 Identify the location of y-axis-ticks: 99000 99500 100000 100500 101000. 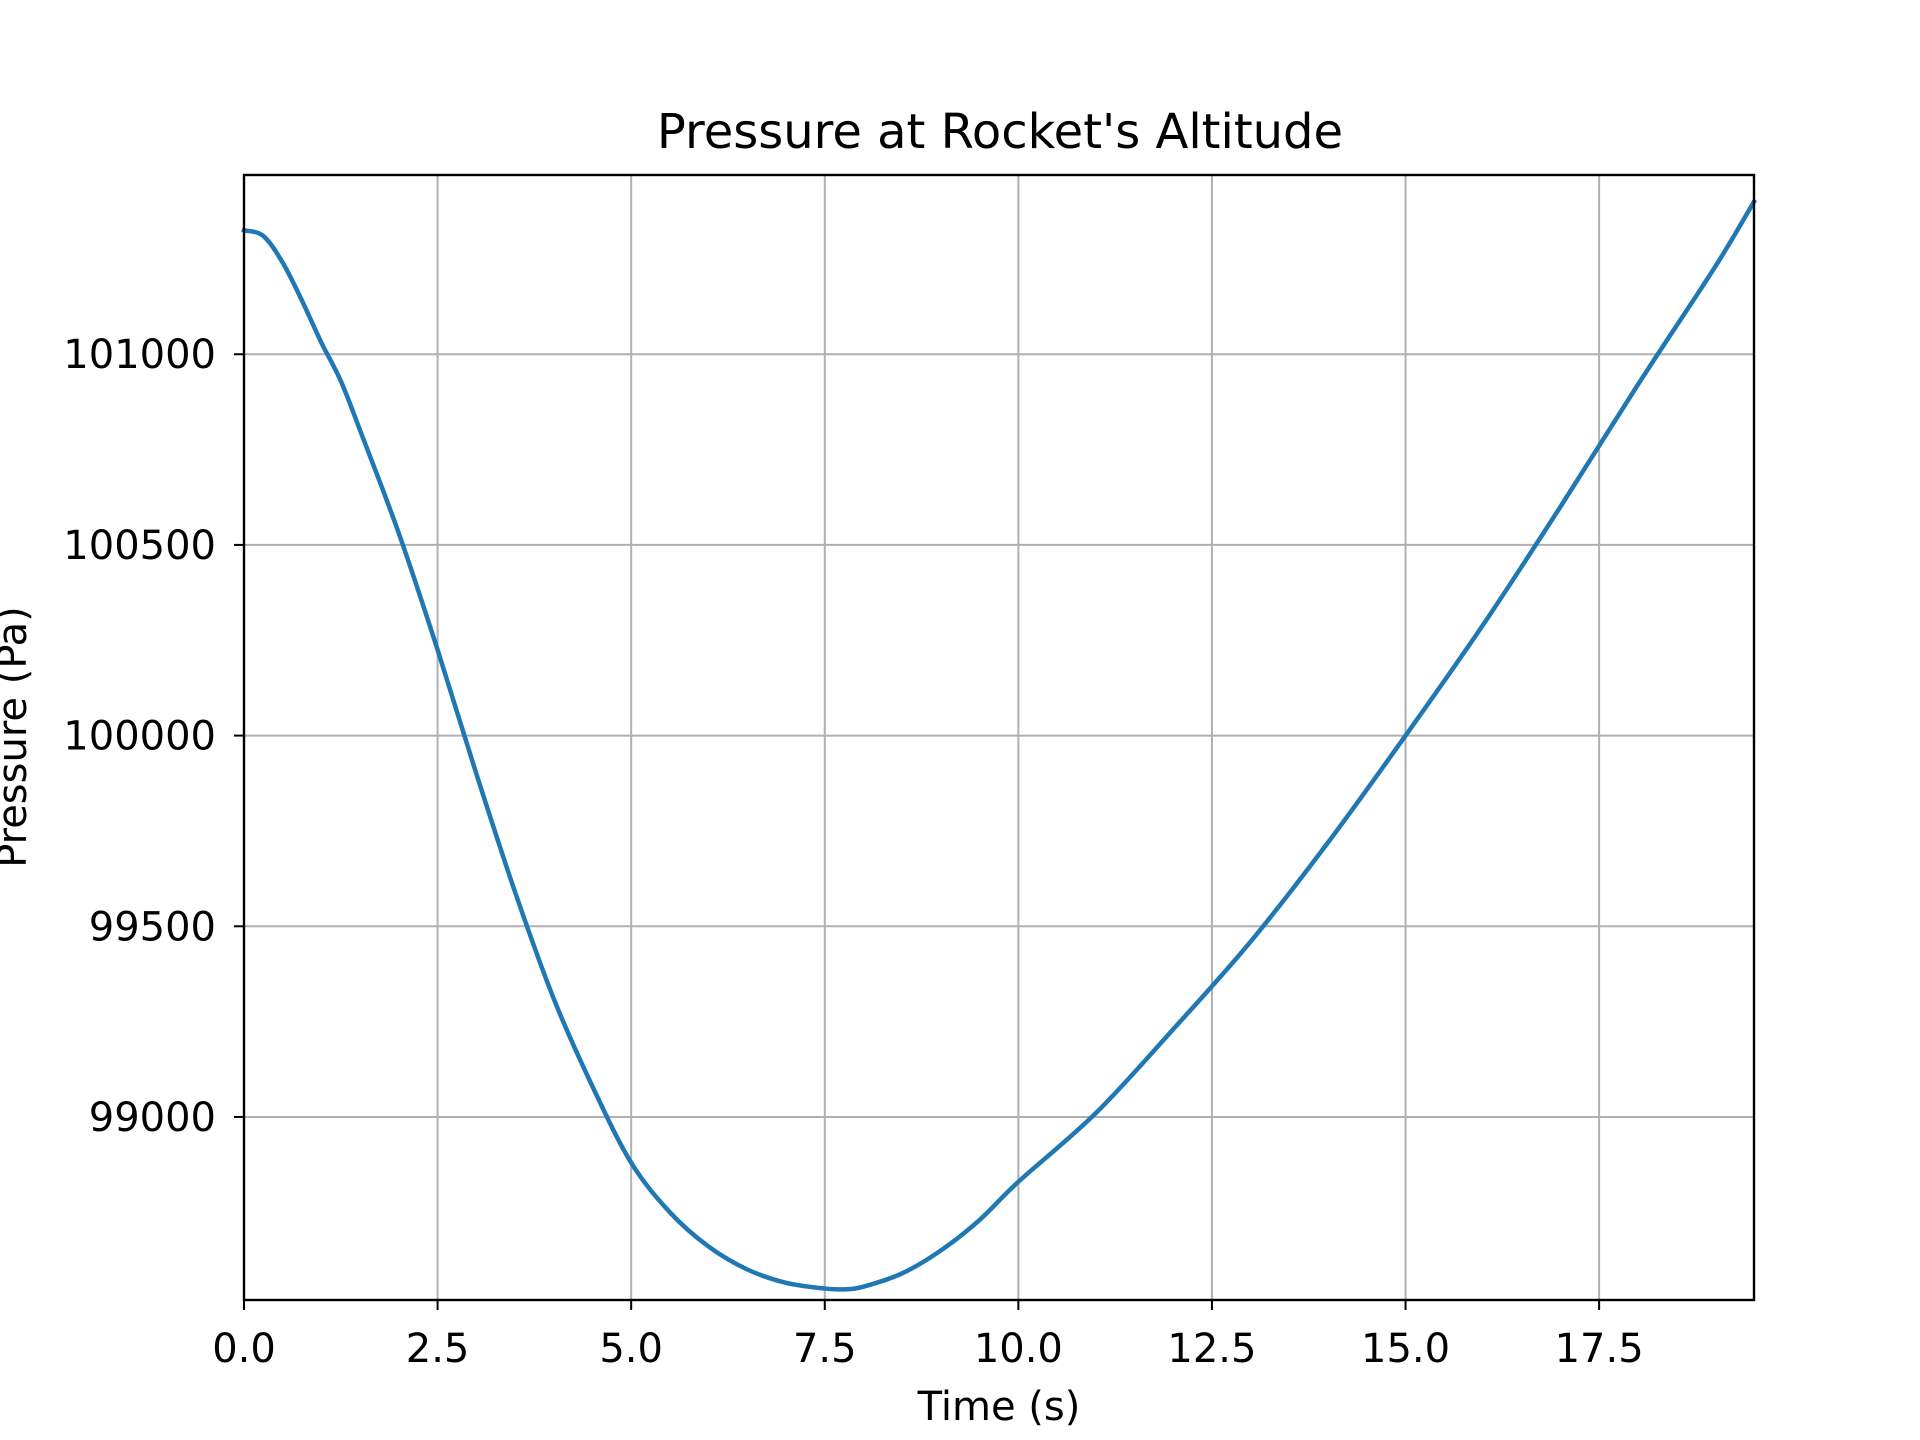
(153, 736).